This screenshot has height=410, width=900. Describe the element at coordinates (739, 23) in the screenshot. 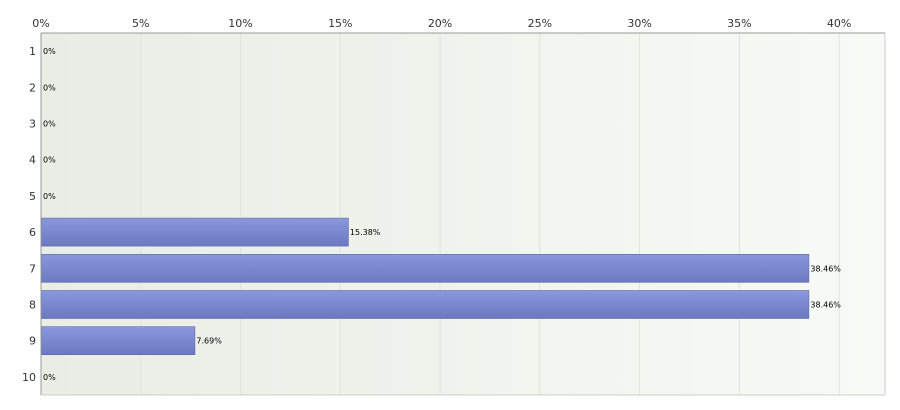

I see `x-tick-label-35: 35%` at that location.